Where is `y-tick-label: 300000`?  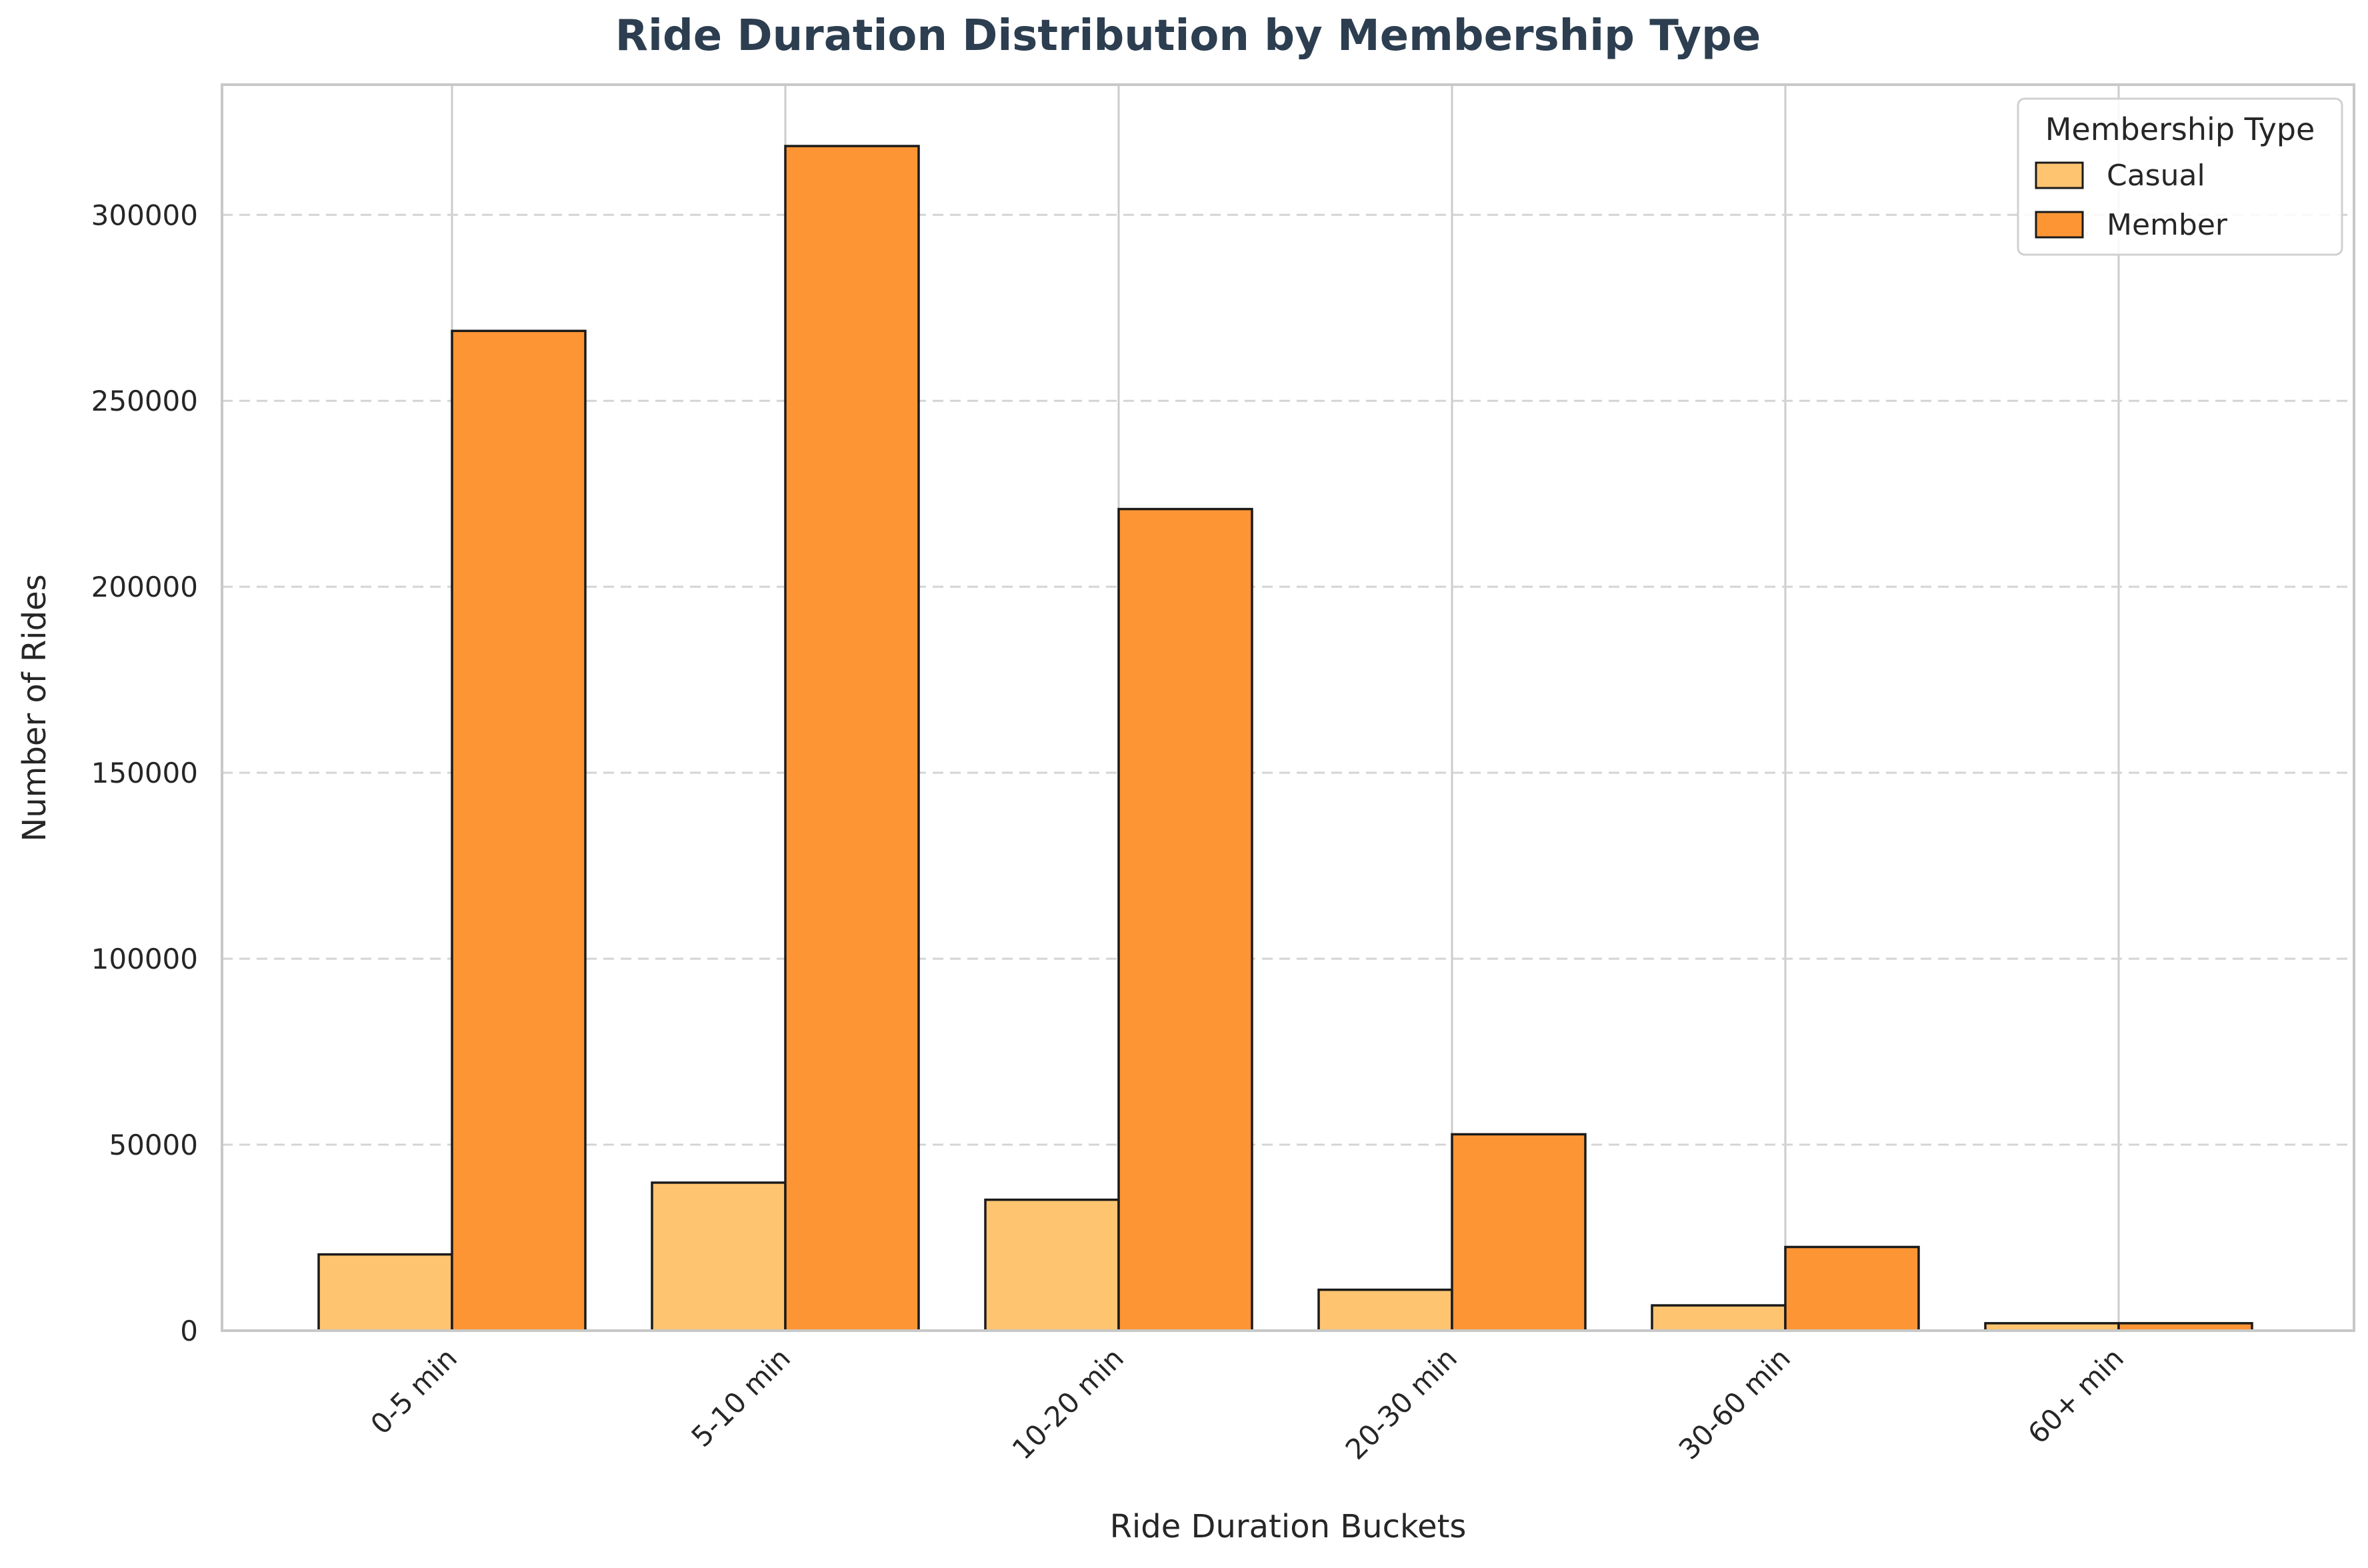
y-tick-label: 300000 is located at coordinates (144, 215).